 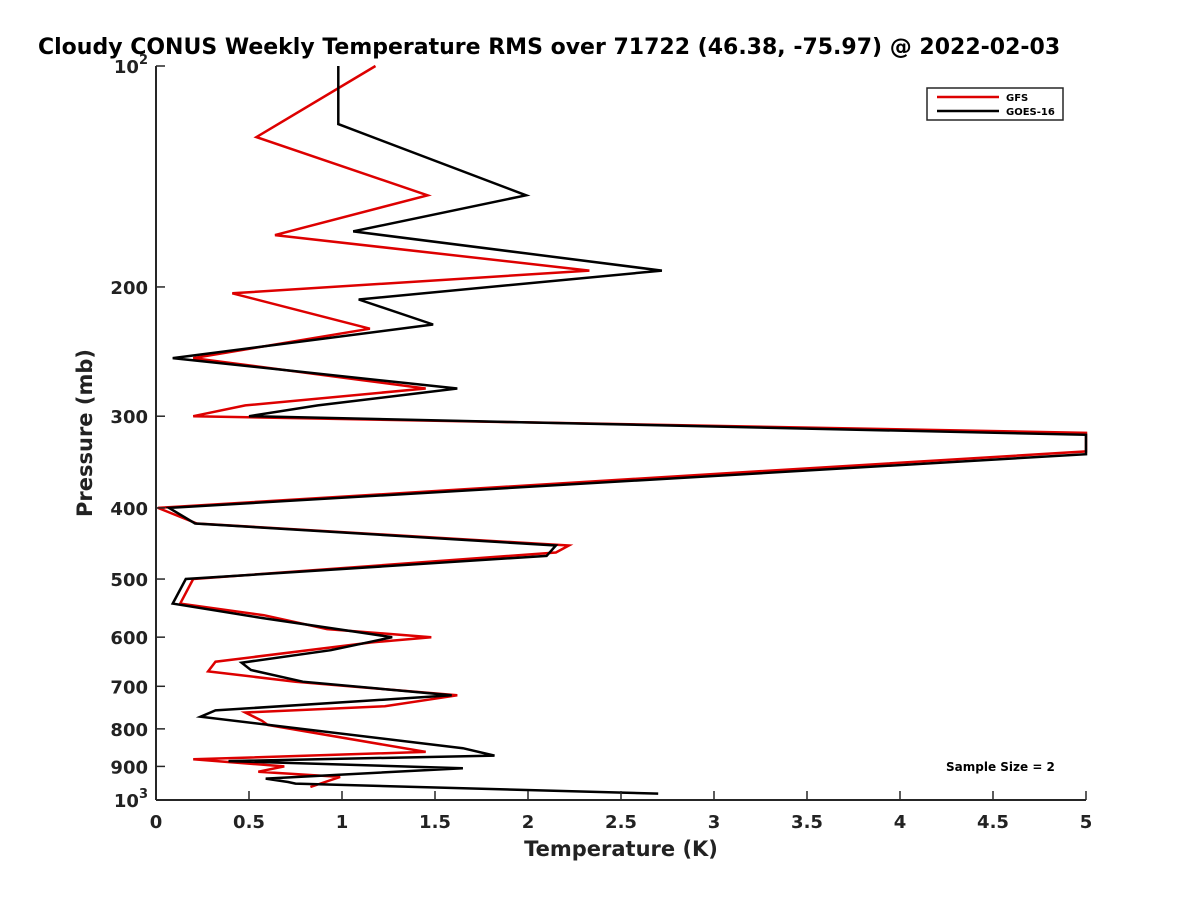 I want to click on x-tick-label: 1.5, so click(x=435, y=822).